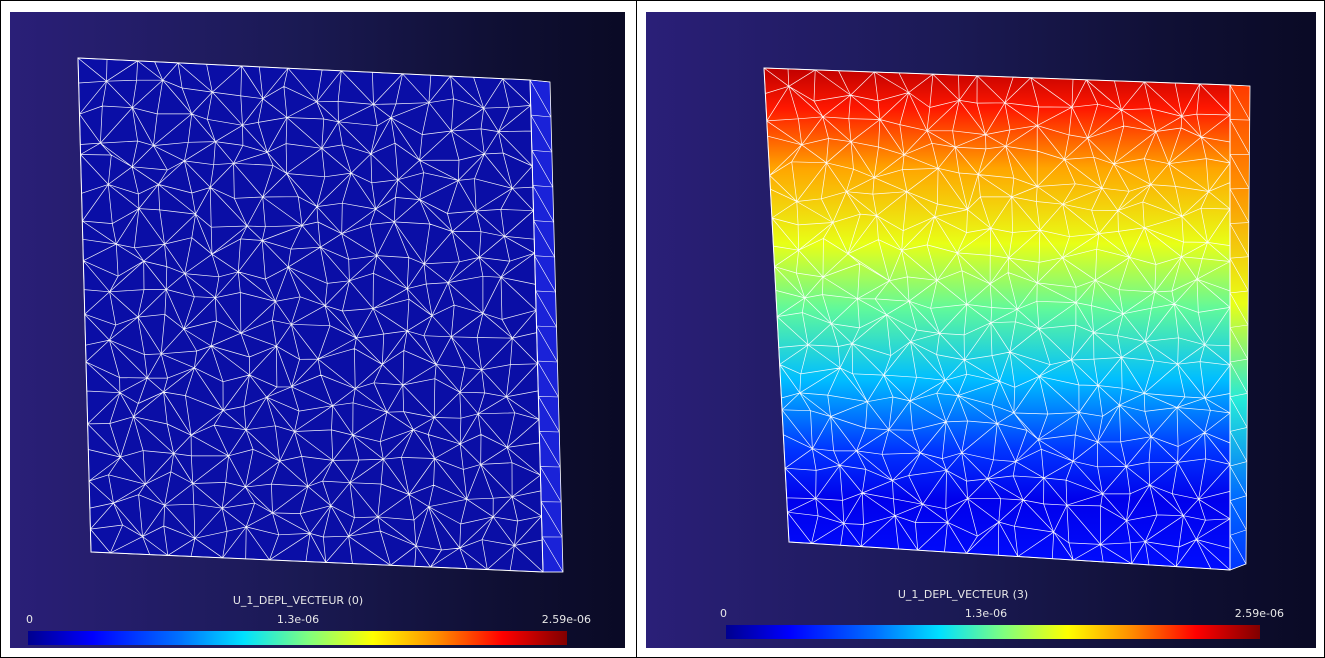 Image resolution: width=1325 pixels, height=658 pixels. What do you see at coordinates (993, 632) in the screenshot?
I see `colorbar-right` at bounding box center [993, 632].